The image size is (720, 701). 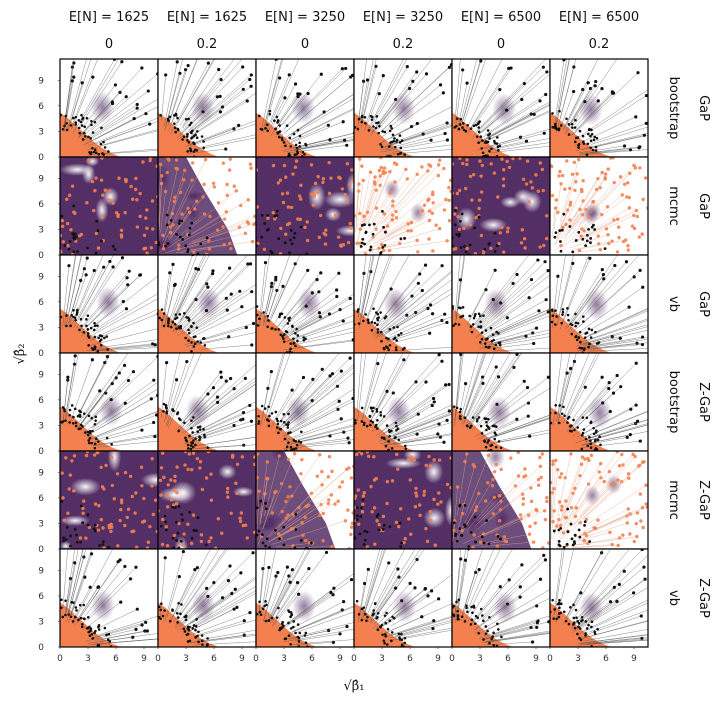 What do you see at coordinates (41, 230) in the screenshot?
I see `y-tick-label: 3` at bounding box center [41, 230].